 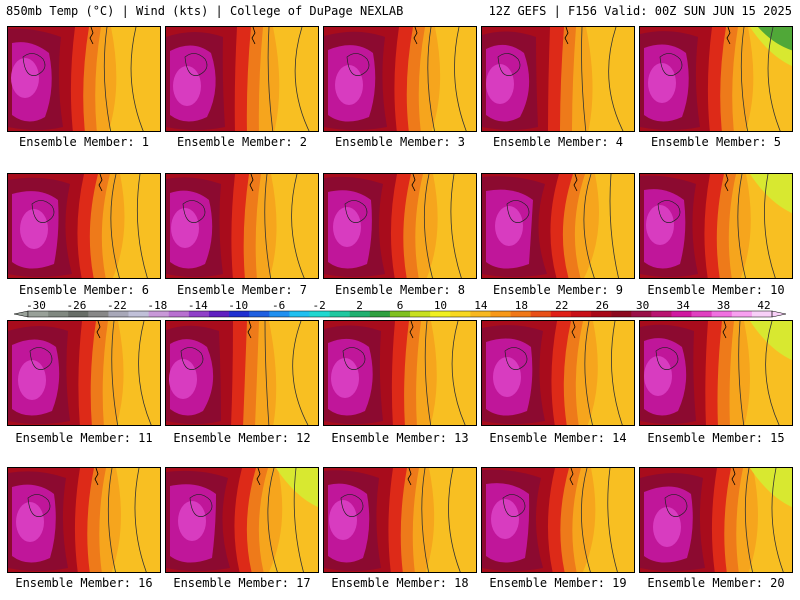 I want to click on colorbar-tick-label: 42, so click(x=763, y=306).